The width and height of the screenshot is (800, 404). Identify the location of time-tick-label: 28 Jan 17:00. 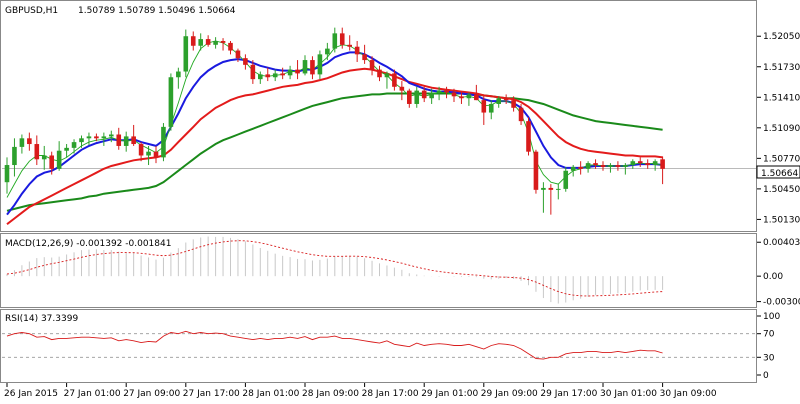
(390, 394).